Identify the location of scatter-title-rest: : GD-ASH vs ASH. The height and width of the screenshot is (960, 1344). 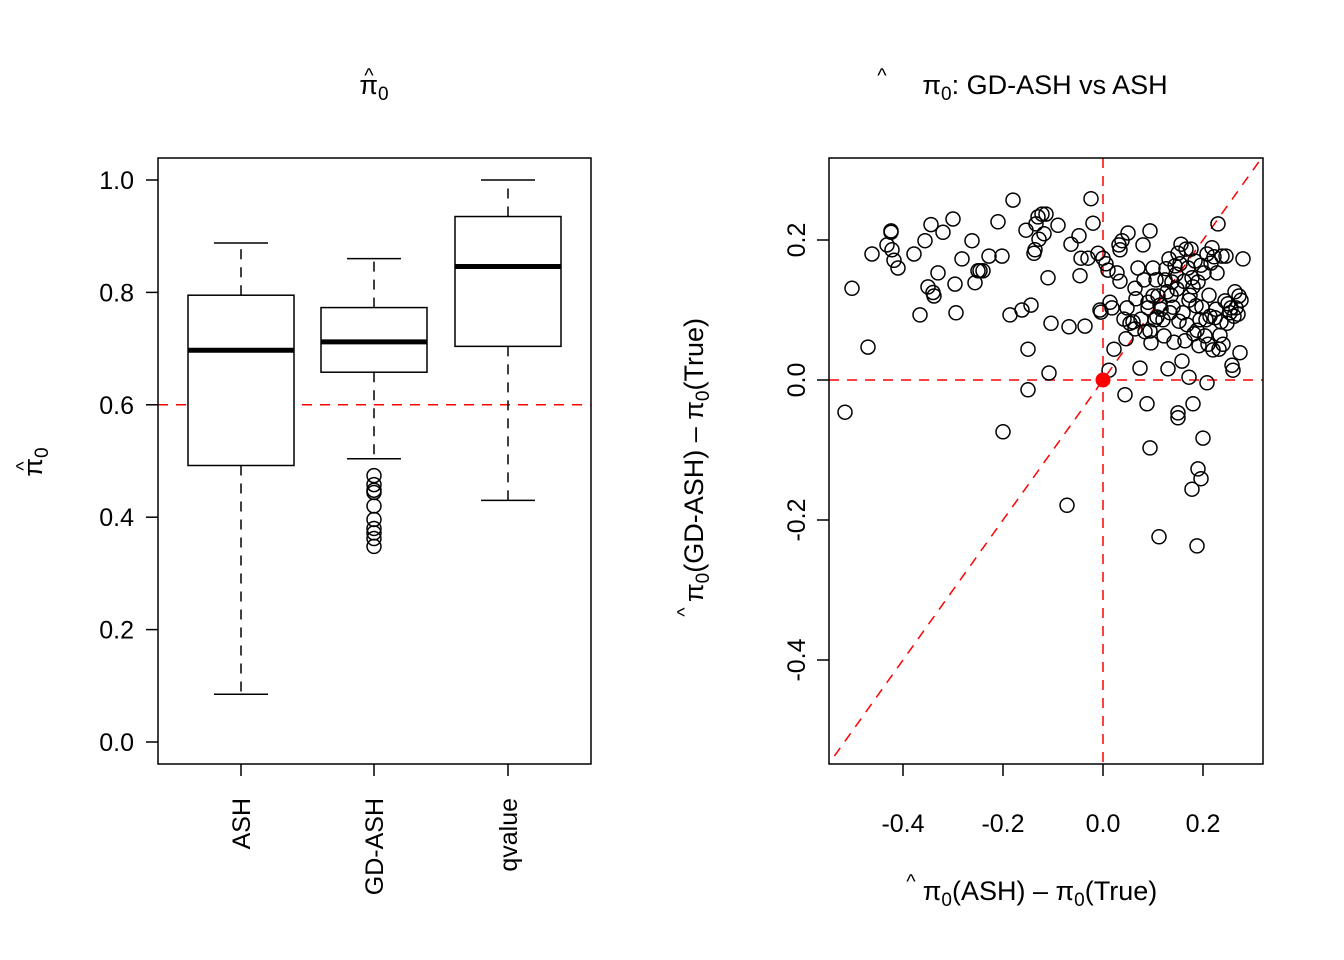
(1060, 85).